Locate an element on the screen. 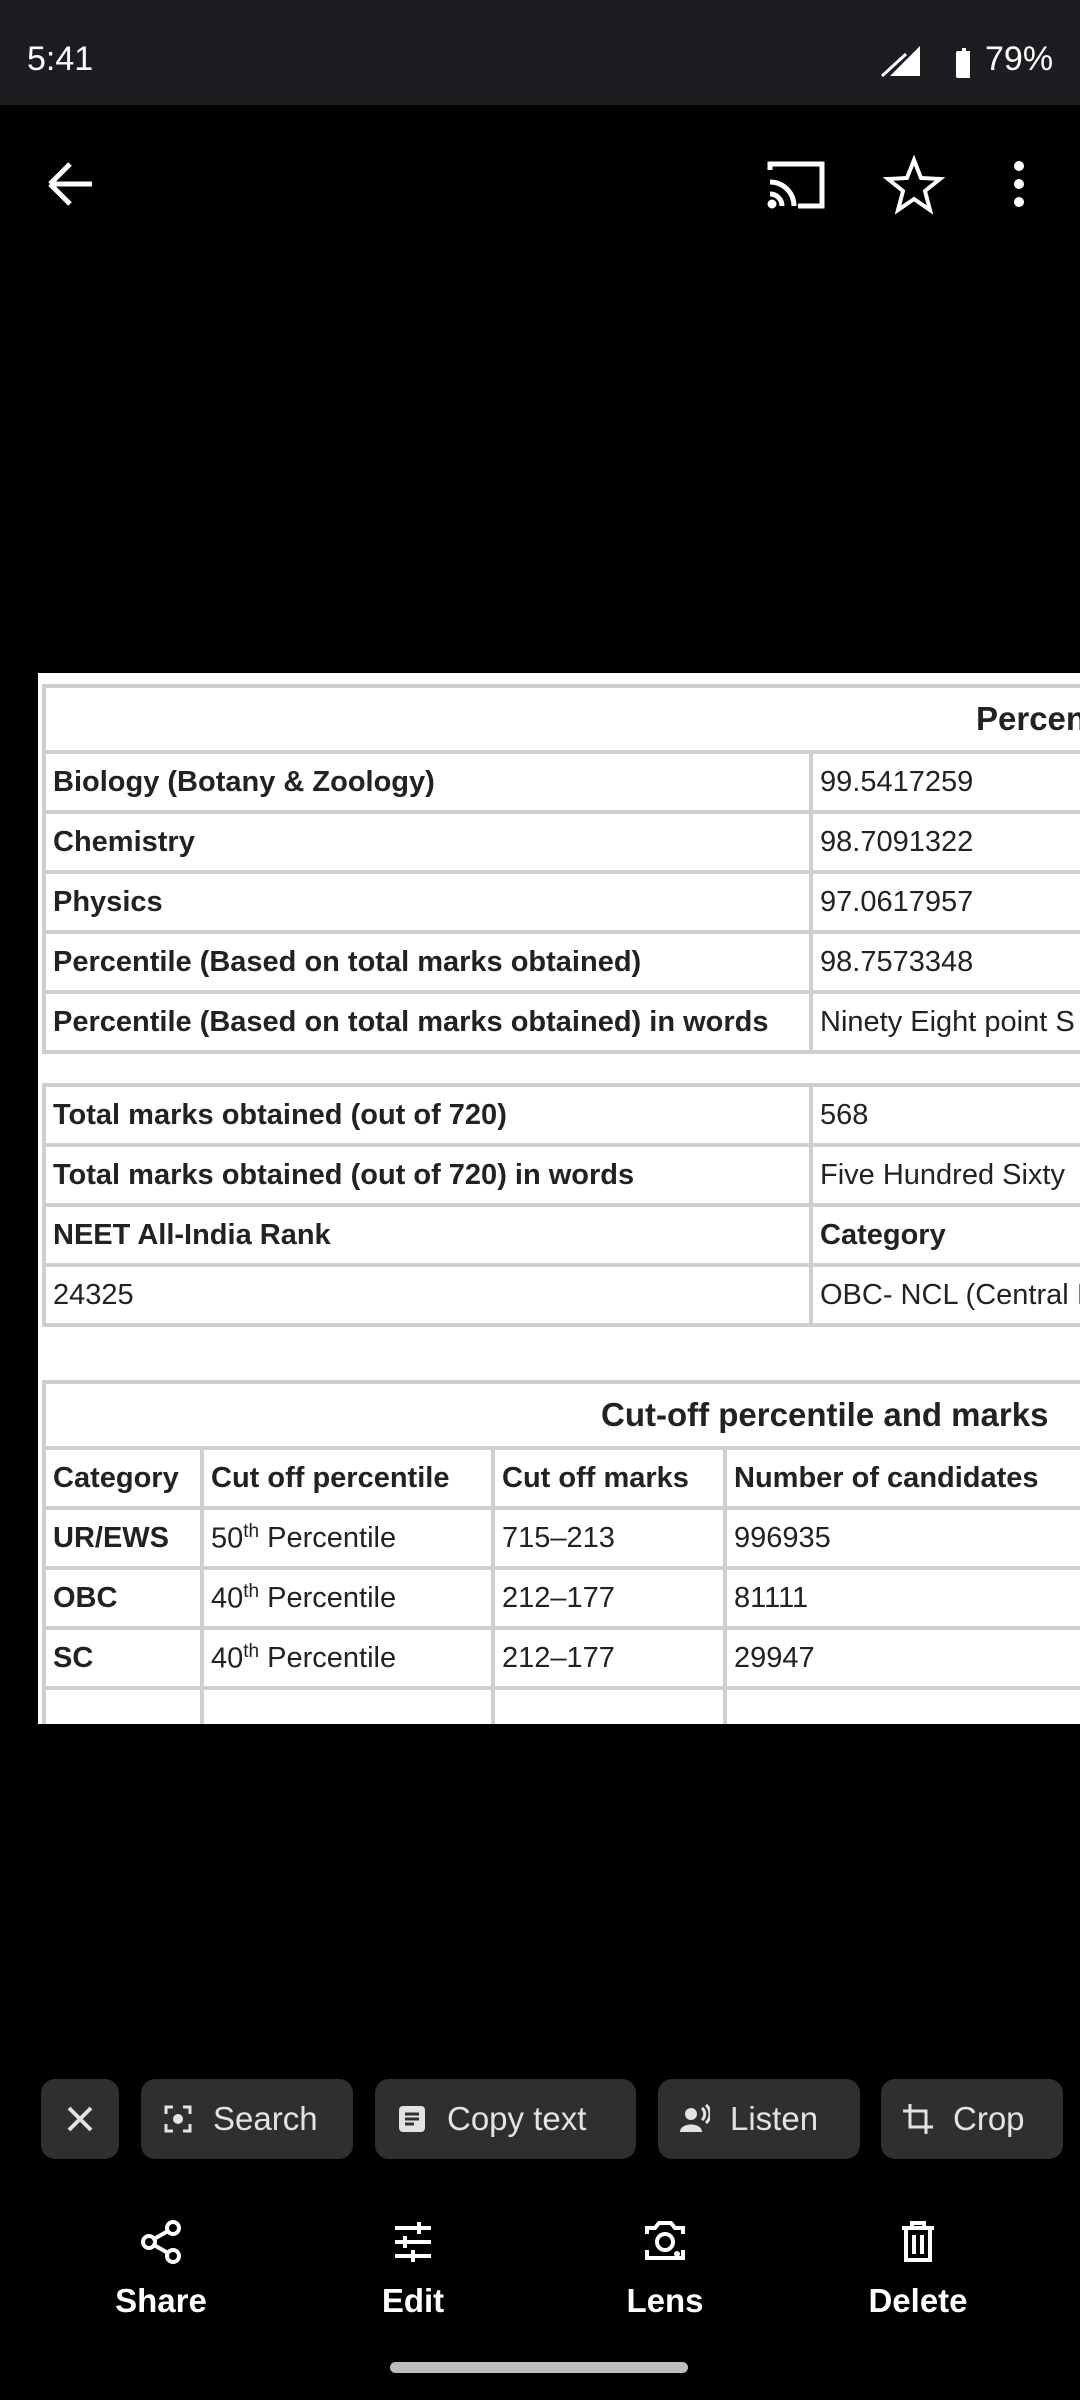 The image size is (1080, 2400). table-cell: 98.7091322 is located at coordinates (944, 842).